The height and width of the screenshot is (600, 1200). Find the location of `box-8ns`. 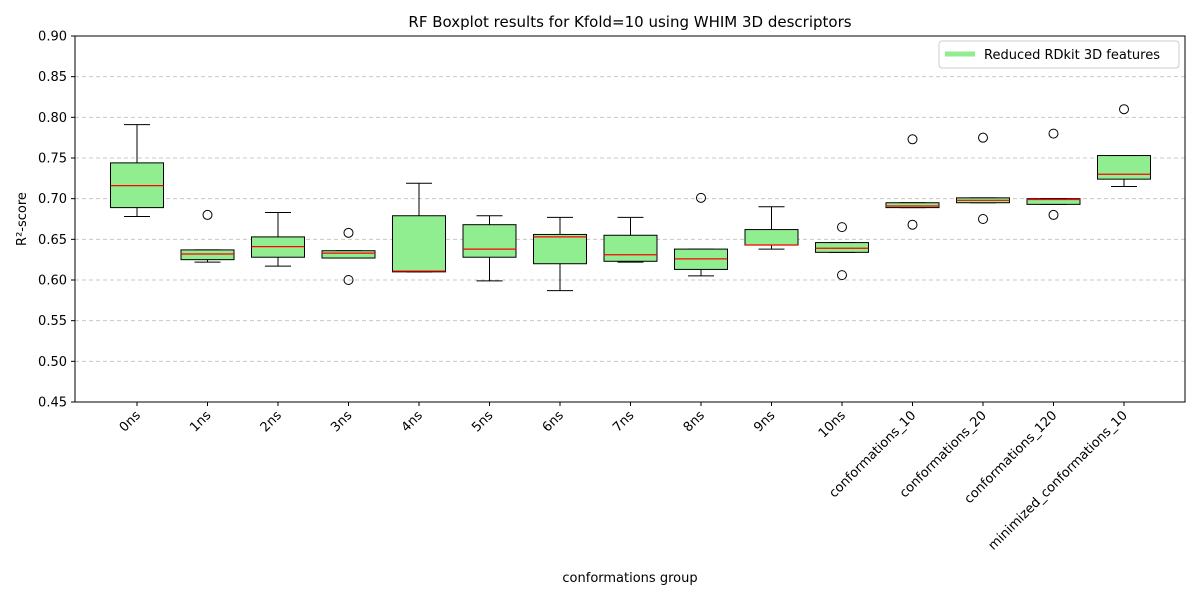

box-8ns is located at coordinates (701, 234).